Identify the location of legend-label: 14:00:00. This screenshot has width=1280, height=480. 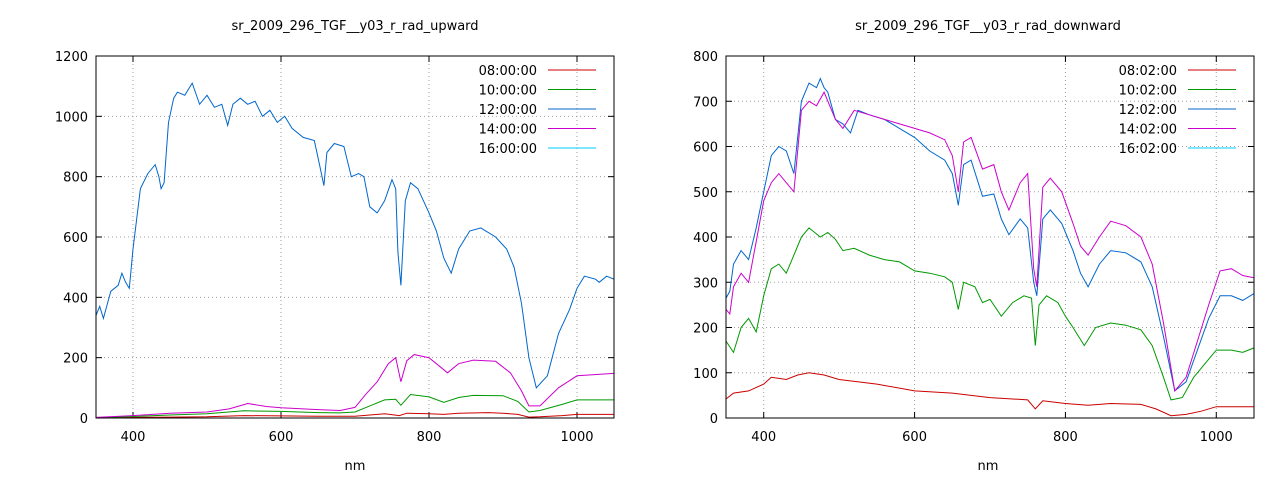
(508, 130).